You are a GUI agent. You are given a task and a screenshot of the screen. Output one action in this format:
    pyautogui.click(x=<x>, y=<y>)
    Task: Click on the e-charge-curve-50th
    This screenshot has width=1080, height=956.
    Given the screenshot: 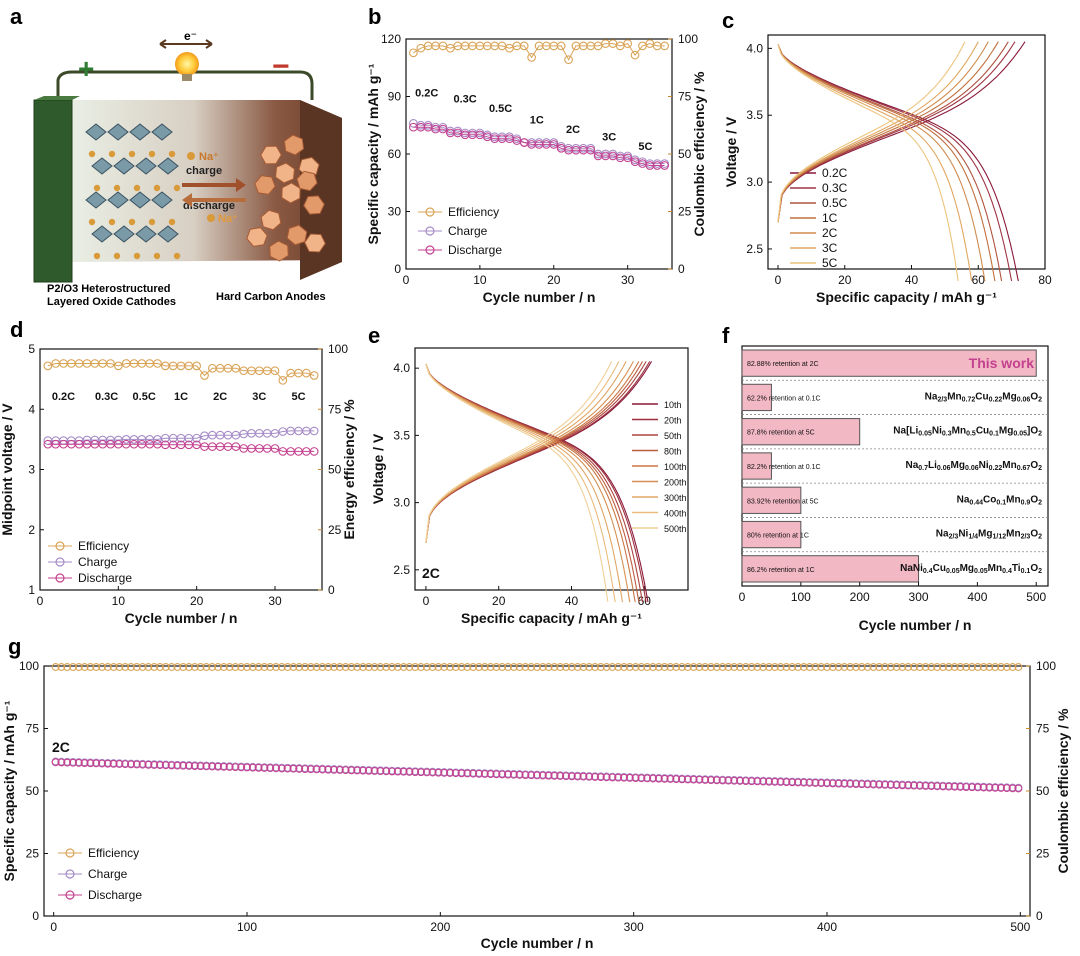 What is the action you would take?
    pyautogui.click(x=536, y=452)
    